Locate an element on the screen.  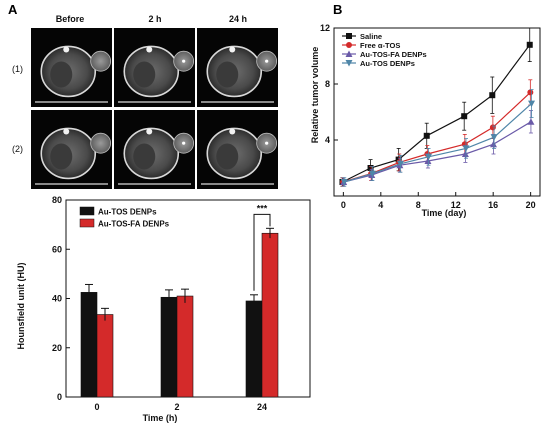
ct-header-before: Before is located at coordinates (70, 19).